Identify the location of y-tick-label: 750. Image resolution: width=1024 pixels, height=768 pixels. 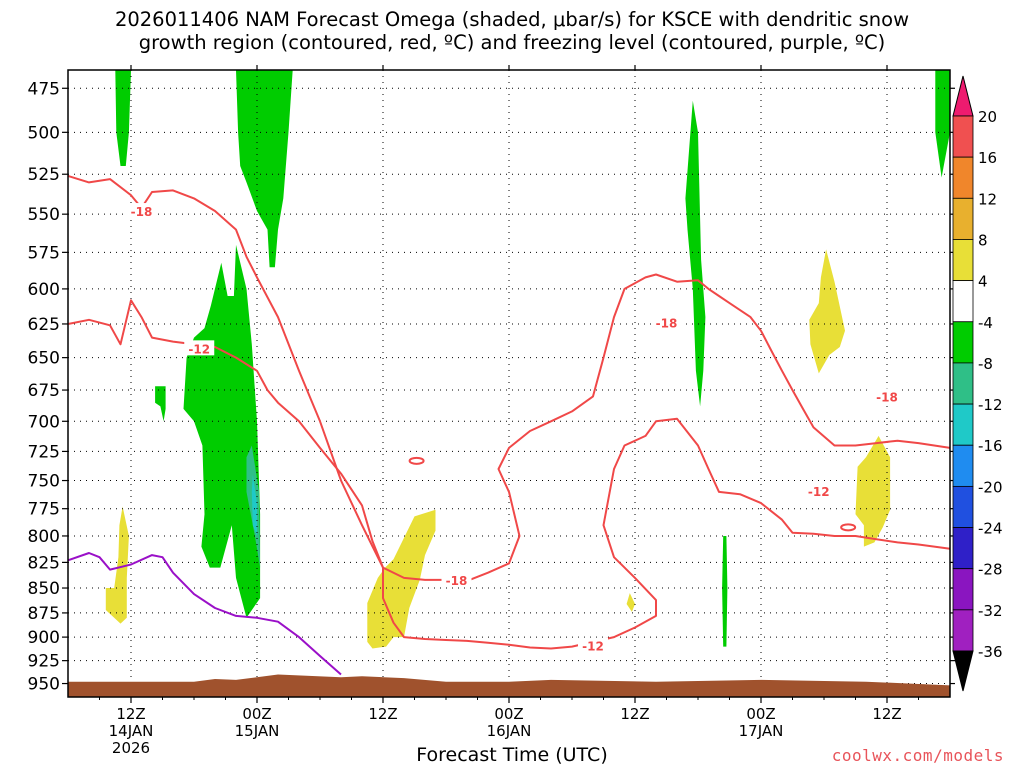
(44, 482).